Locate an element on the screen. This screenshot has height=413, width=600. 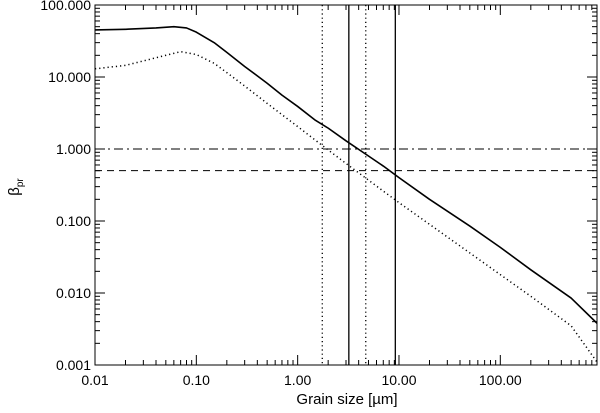
x-axis-title: Grain size [µm] is located at coordinates (346, 399).